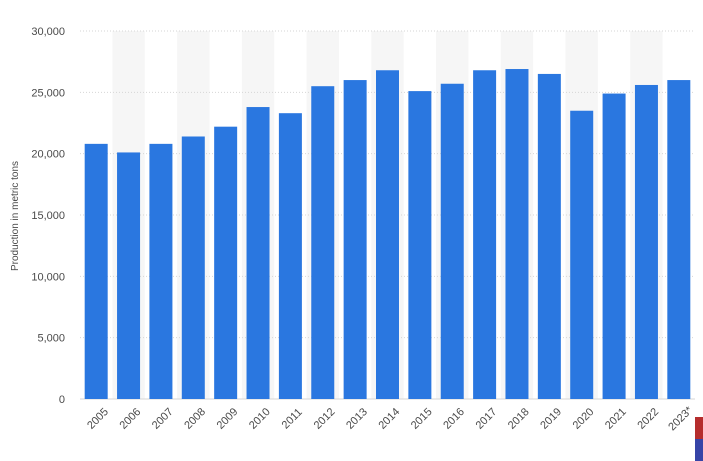 This screenshot has width=703, height=461. Describe the element at coordinates (325, 419) in the screenshot. I see `x-tick-label: 2012` at that location.